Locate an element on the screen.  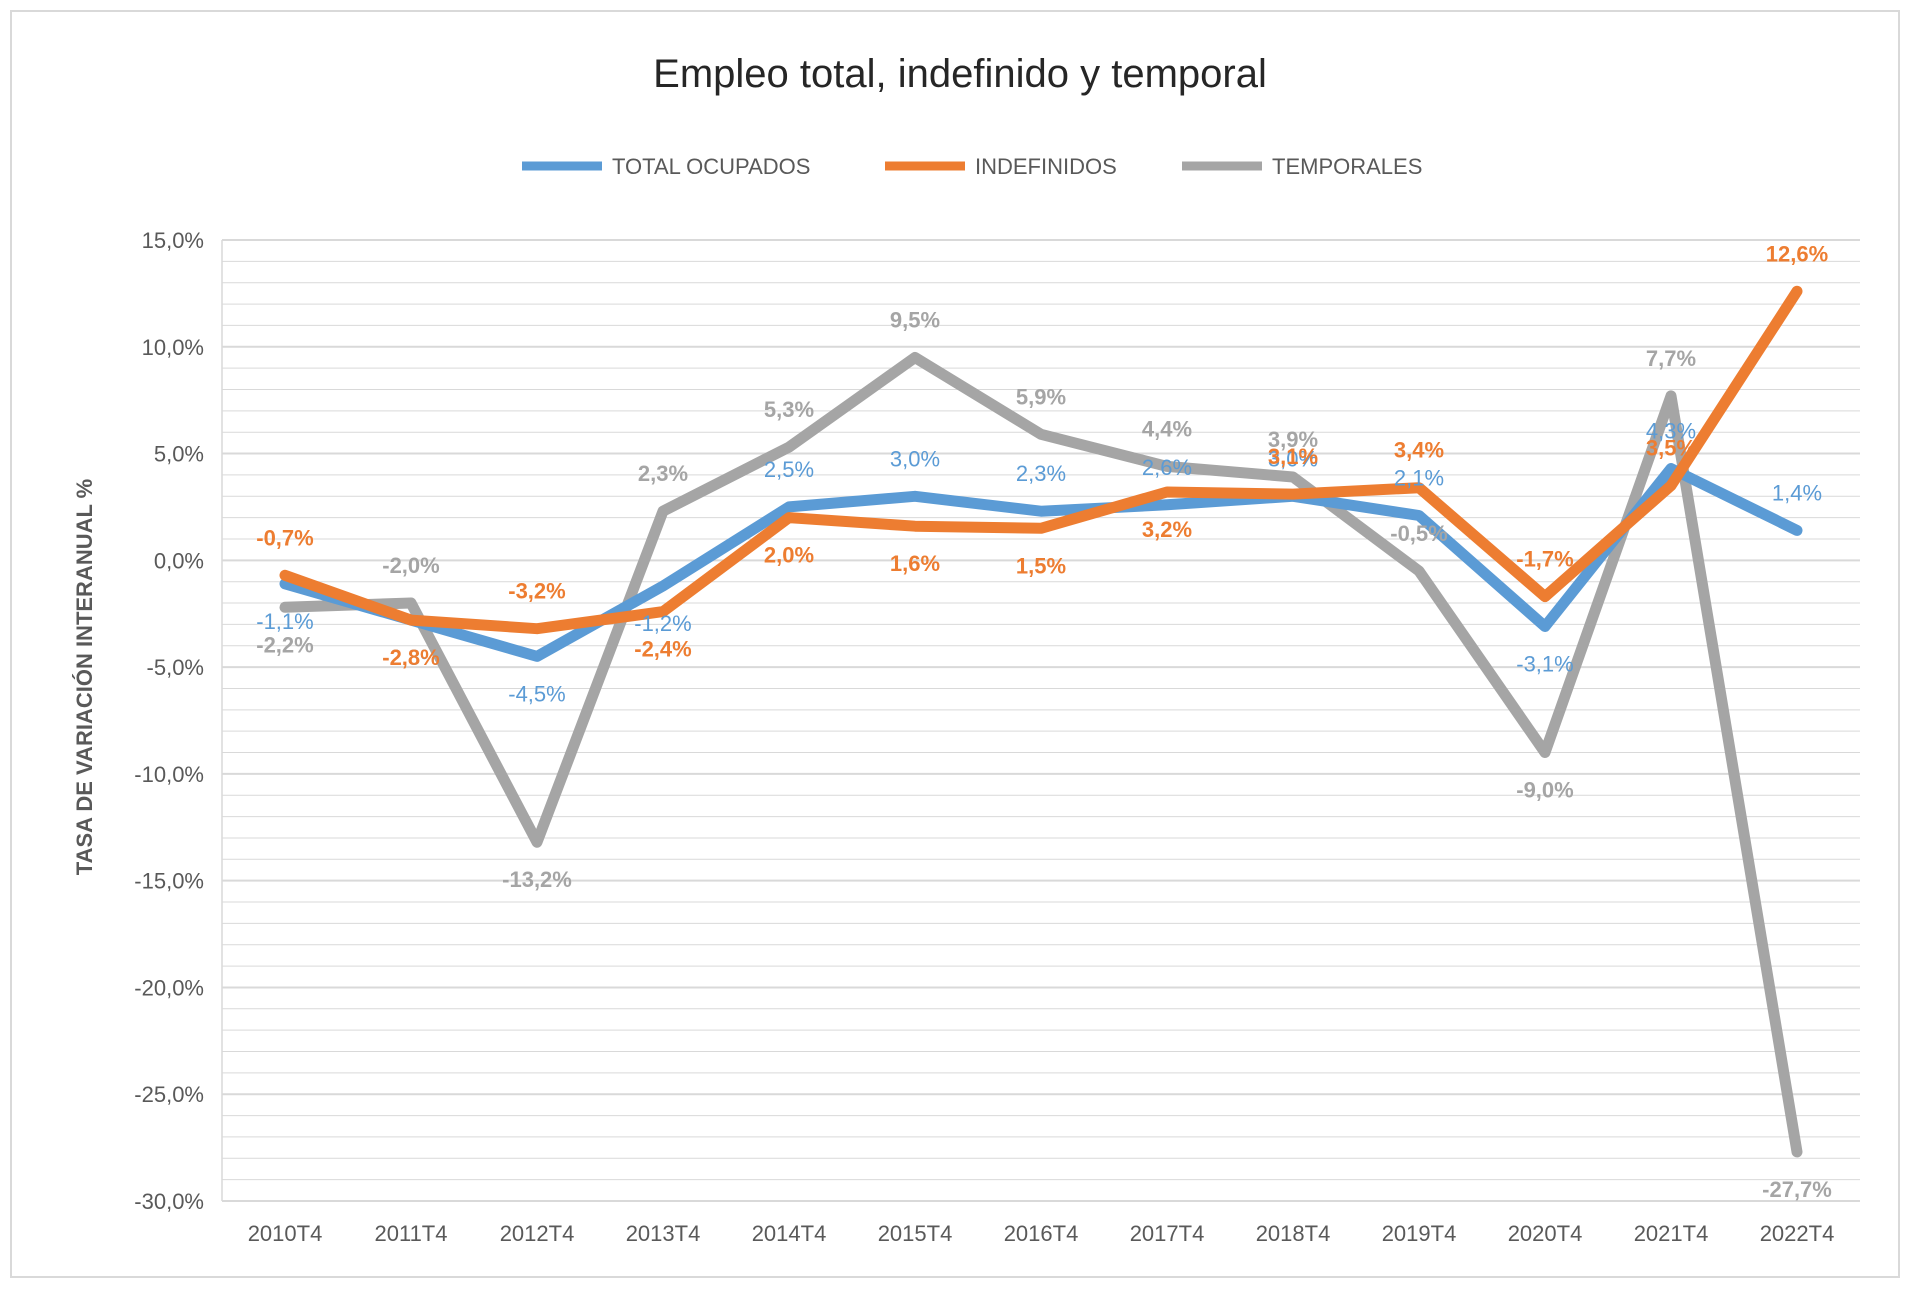
data-label: 9,5% is located at coordinates (915, 319).